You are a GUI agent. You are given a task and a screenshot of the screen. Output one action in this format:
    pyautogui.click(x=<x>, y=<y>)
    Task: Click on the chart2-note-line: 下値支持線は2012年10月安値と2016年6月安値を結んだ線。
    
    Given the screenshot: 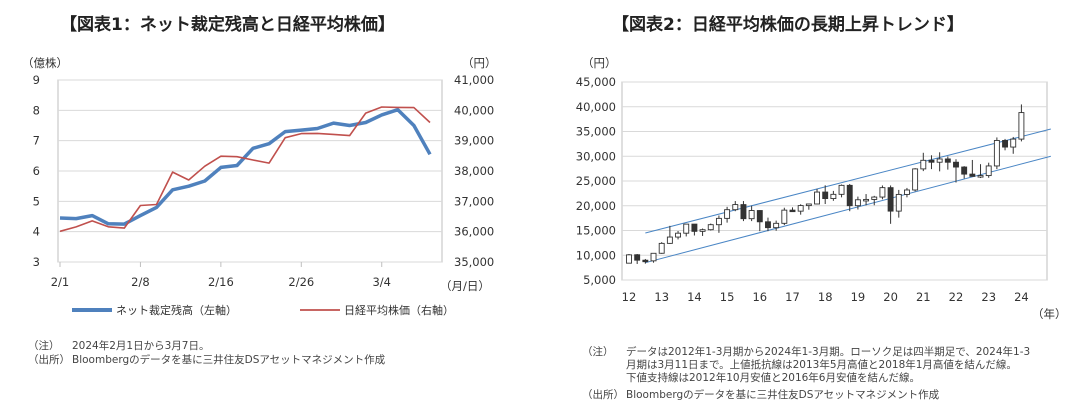 What is the action you would take?
    pyautogui.click(x=773, y=378)
    